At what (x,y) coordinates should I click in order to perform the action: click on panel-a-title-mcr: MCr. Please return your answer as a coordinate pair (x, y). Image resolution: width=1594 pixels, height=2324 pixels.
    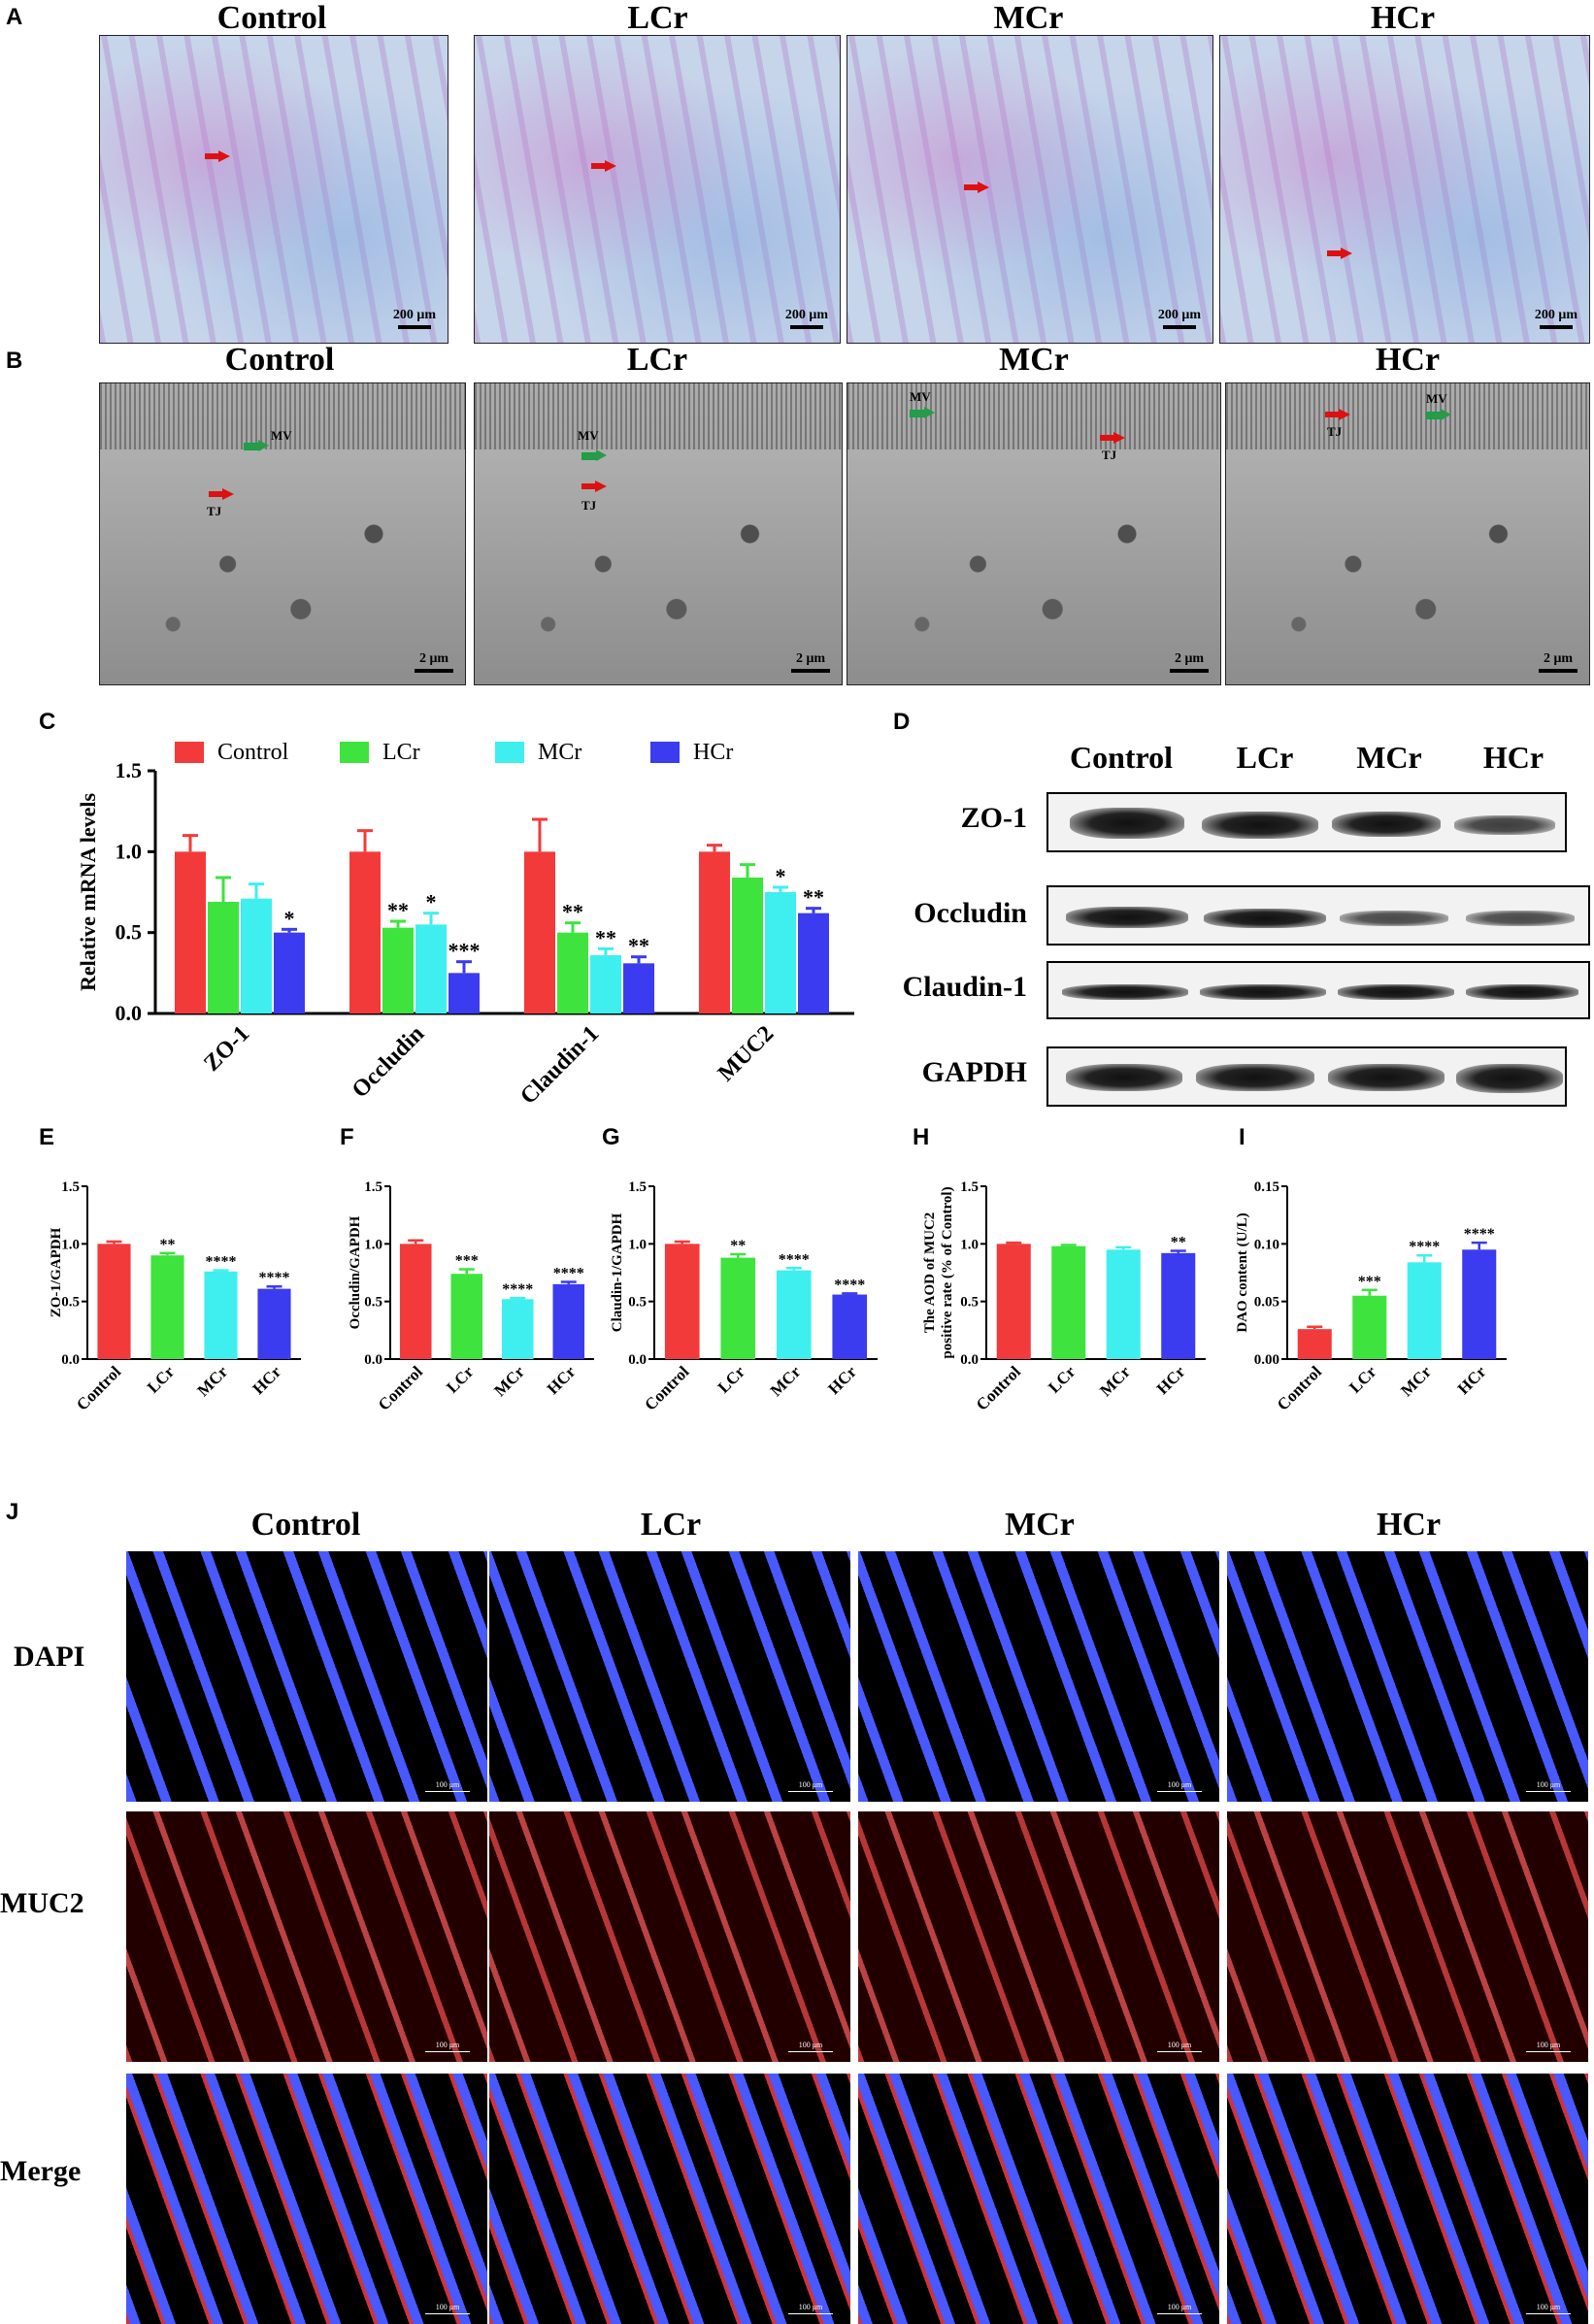
    Looking at the image, I should click on (1028, 18).